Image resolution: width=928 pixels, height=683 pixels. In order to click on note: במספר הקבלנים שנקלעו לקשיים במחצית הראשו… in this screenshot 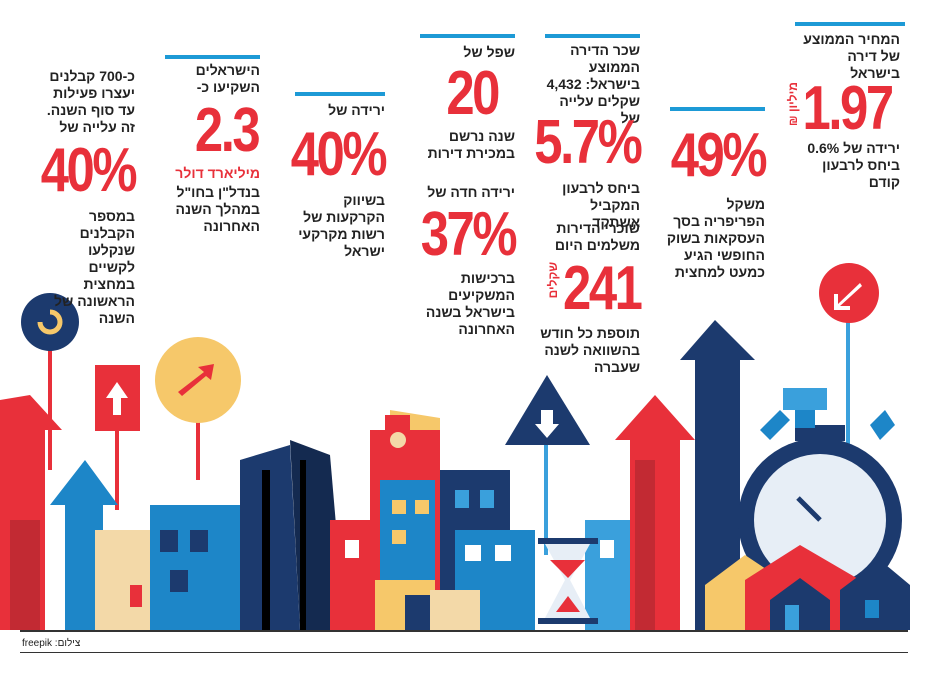, I will do `click(94, 267)`.